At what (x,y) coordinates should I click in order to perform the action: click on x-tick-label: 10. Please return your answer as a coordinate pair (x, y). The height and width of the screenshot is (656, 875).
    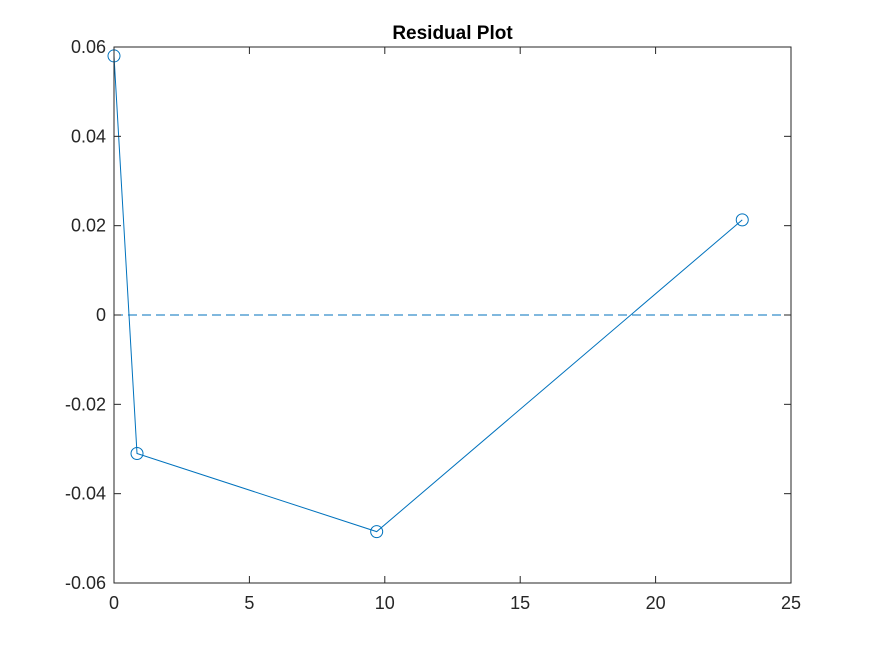
    Looking at the image, I should click on (385, 603).